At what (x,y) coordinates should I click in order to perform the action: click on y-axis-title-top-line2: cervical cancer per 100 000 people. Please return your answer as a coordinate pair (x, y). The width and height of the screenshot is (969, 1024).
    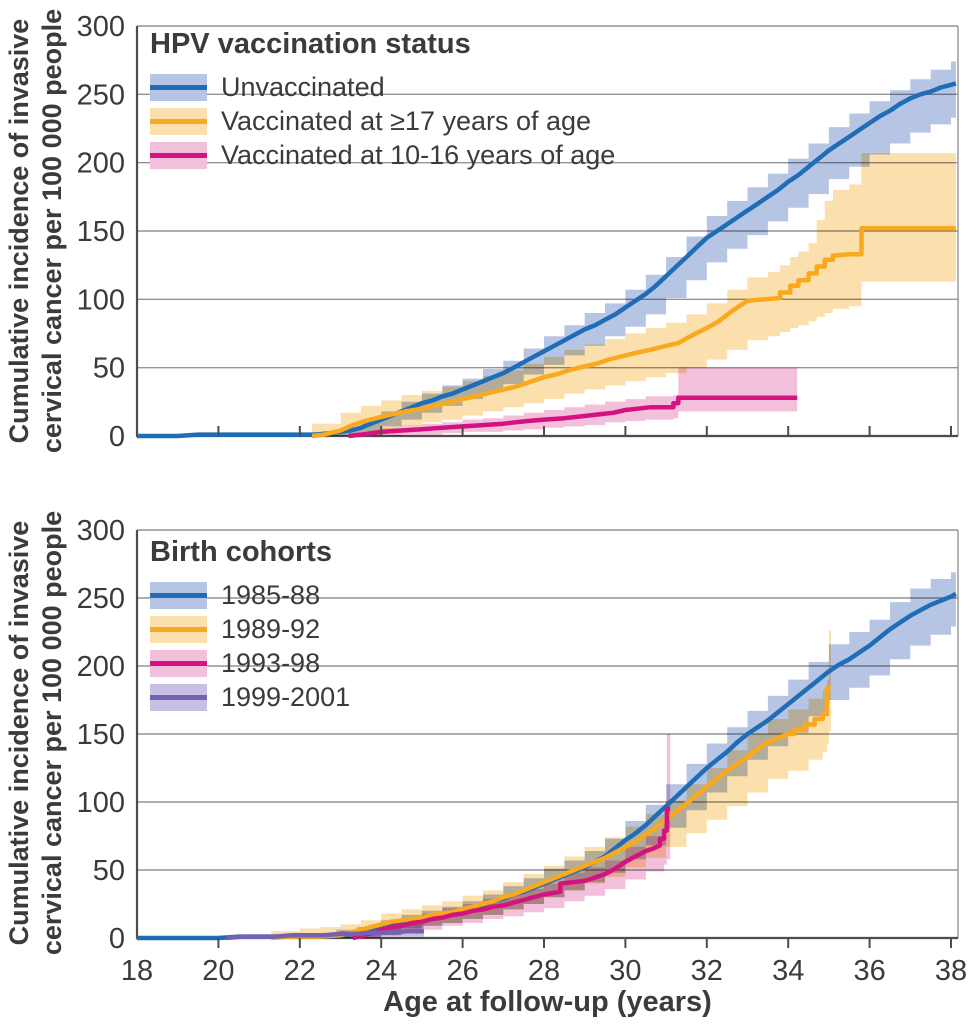
    Looking at the image, I should click on (52, 231).